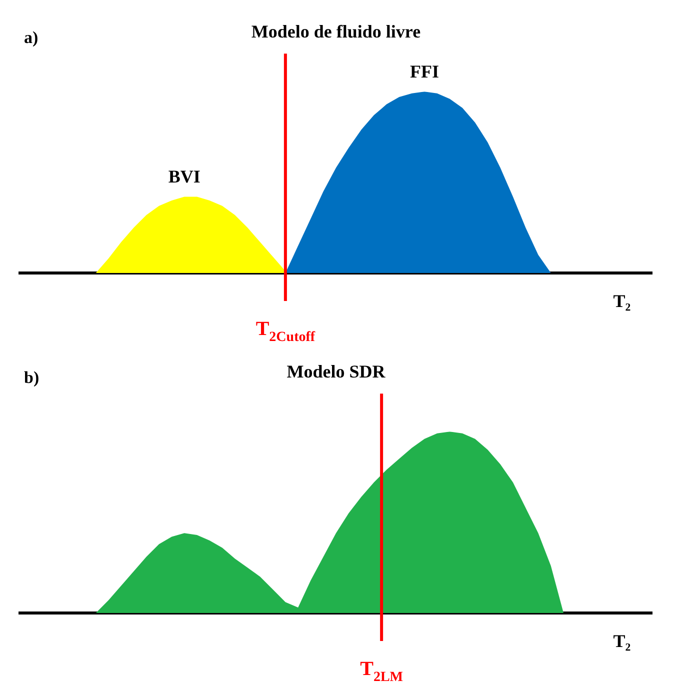 The height and width of the screenshot is (697, 676). What do you see at coordinates (31, 37) in the screenshot?
I see `text: a)` at bounding box center [31, 37].